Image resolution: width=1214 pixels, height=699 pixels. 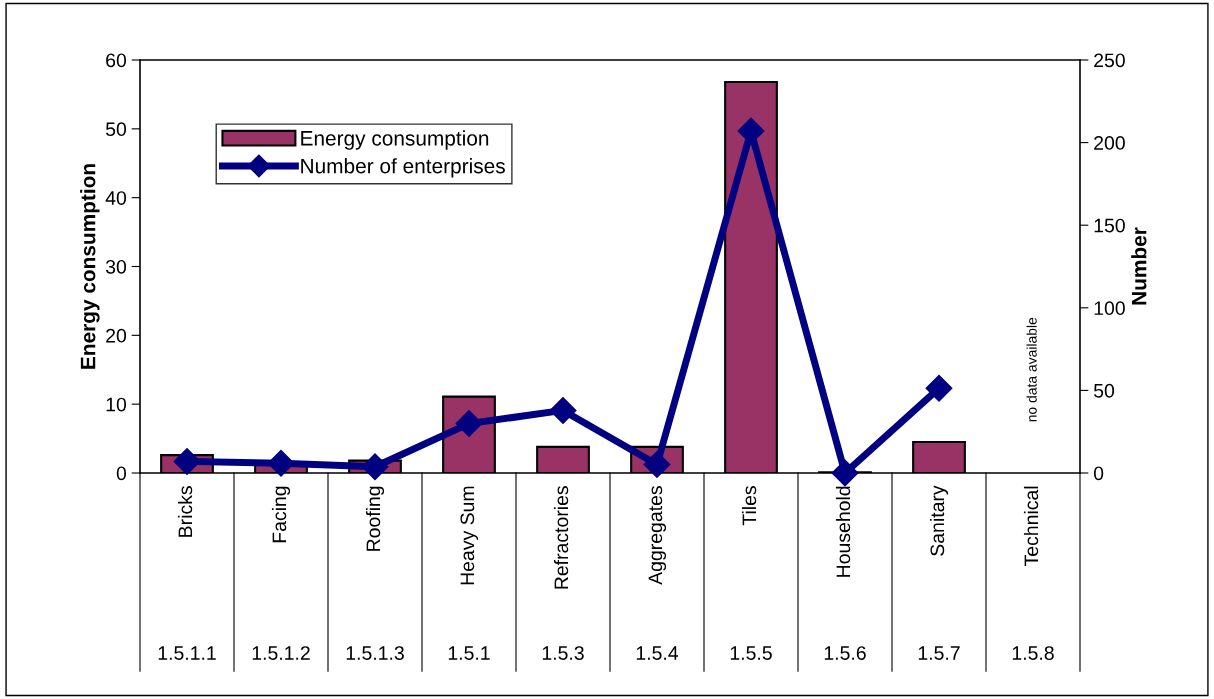 What do you see at coordinates (939, 653) in the screenshot?
I see `text: 1.5.7` at bounding box center [939, 653].